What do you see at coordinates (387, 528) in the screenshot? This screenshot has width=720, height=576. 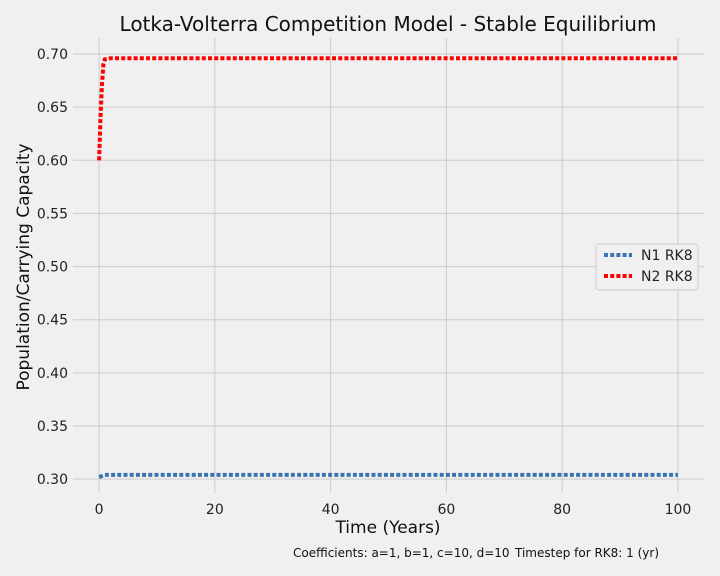 I see `x-axis-label: Time (Years)` at bounding box center [387, 528].